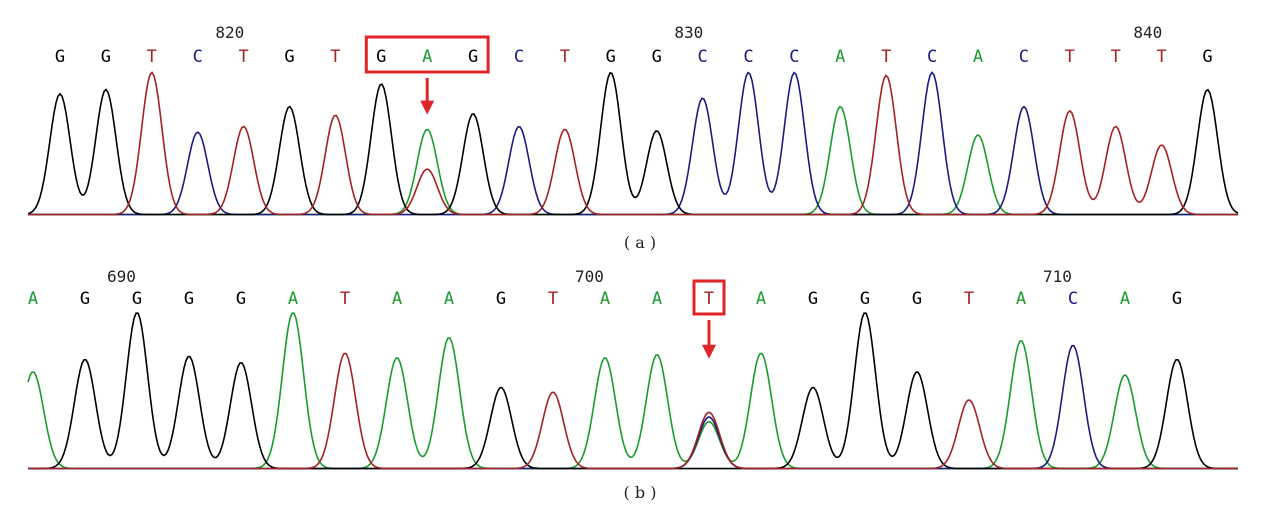  Describe the element at coordinates (1057, 276) in the screenshot. I see `position-label: 710` at that location.